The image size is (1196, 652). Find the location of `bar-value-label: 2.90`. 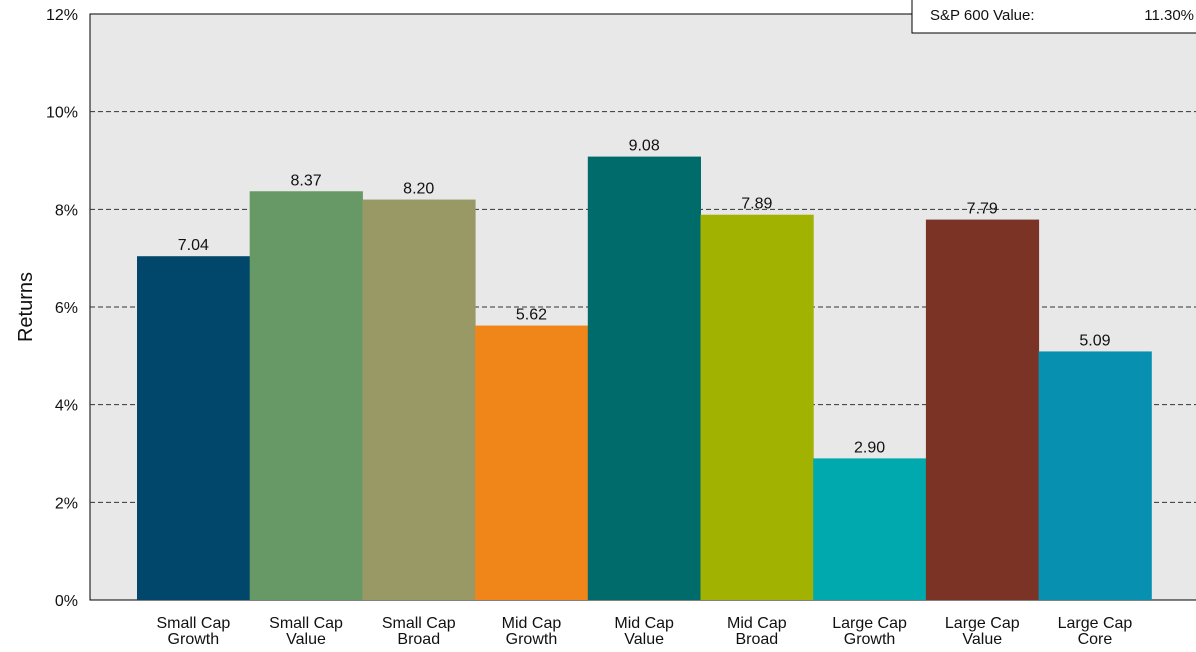

bar-value-label: 2.90 is located at coordinates (869, 447).